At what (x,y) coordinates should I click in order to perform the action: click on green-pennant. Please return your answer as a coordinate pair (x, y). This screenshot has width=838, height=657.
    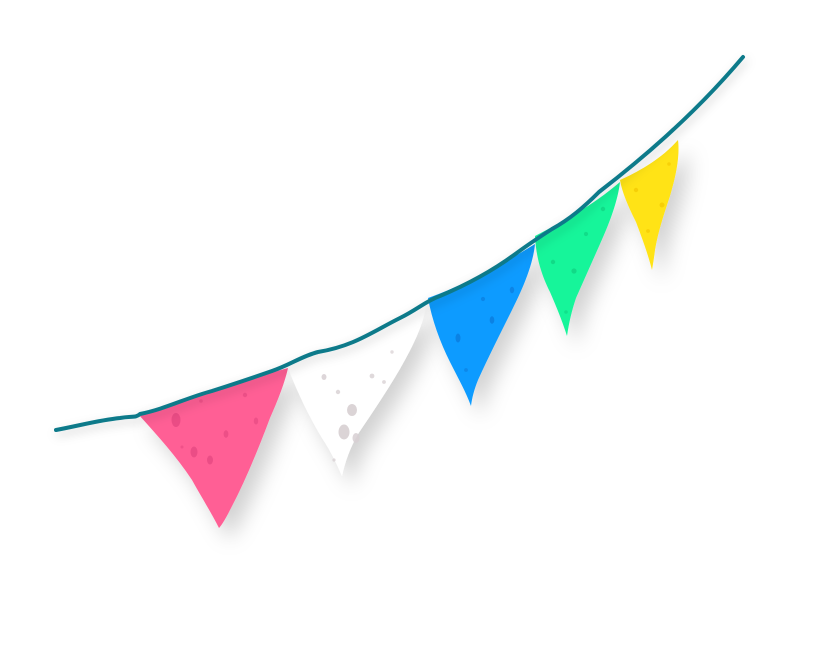
    Looking at the image, I should click on (577, 259).